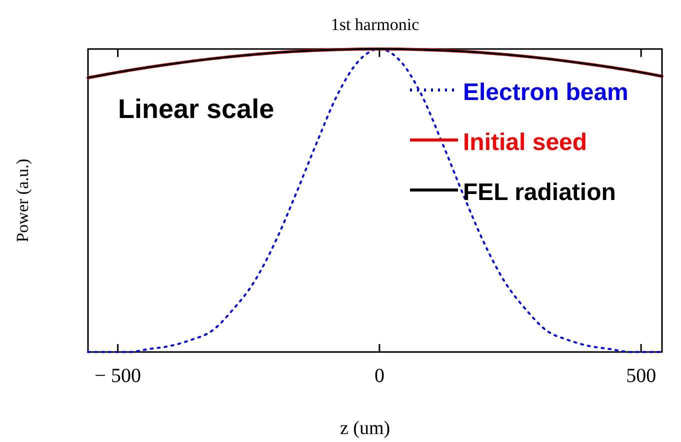  What do you see at coordinates (196, 109) in the screenshot?
I see `annotation: Linear scale` at bounding box center [196, 109].